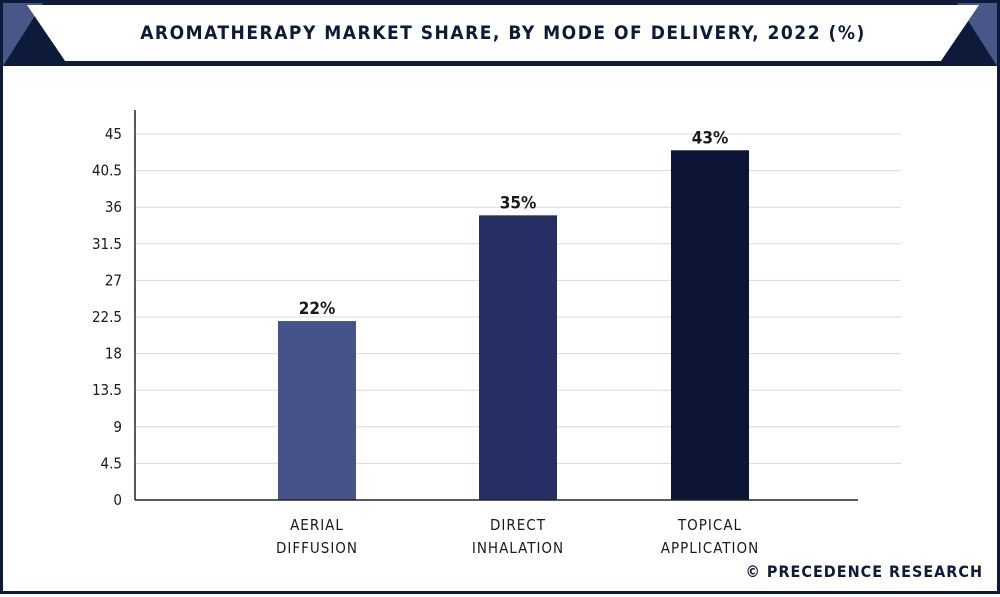 The height and width of the screenshot is (597, 1000). I want to click on y-tick-label: 0, so click(117, 500).